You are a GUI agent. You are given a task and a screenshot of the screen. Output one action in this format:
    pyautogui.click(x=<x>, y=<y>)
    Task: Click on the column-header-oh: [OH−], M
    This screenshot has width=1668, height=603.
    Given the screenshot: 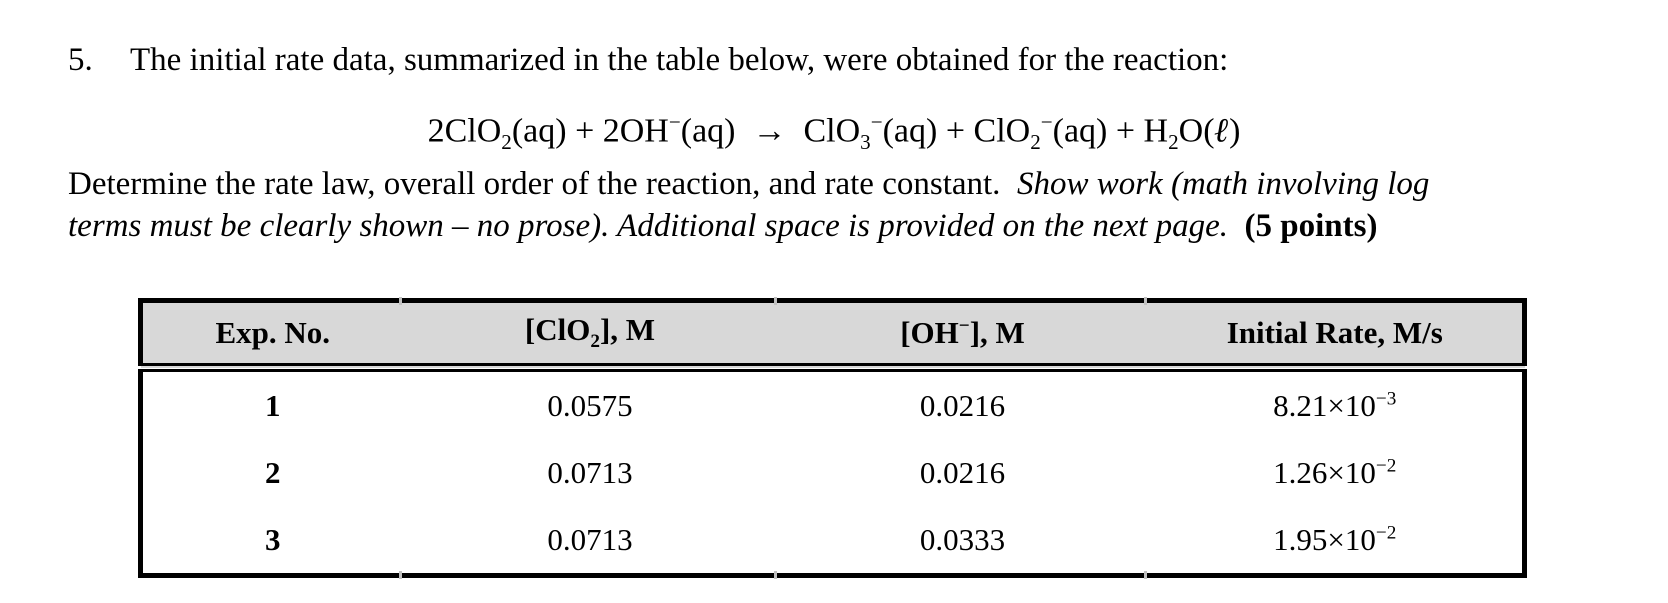 What is the action you would take?
    pyautogui.click(x=962, y=336)
    